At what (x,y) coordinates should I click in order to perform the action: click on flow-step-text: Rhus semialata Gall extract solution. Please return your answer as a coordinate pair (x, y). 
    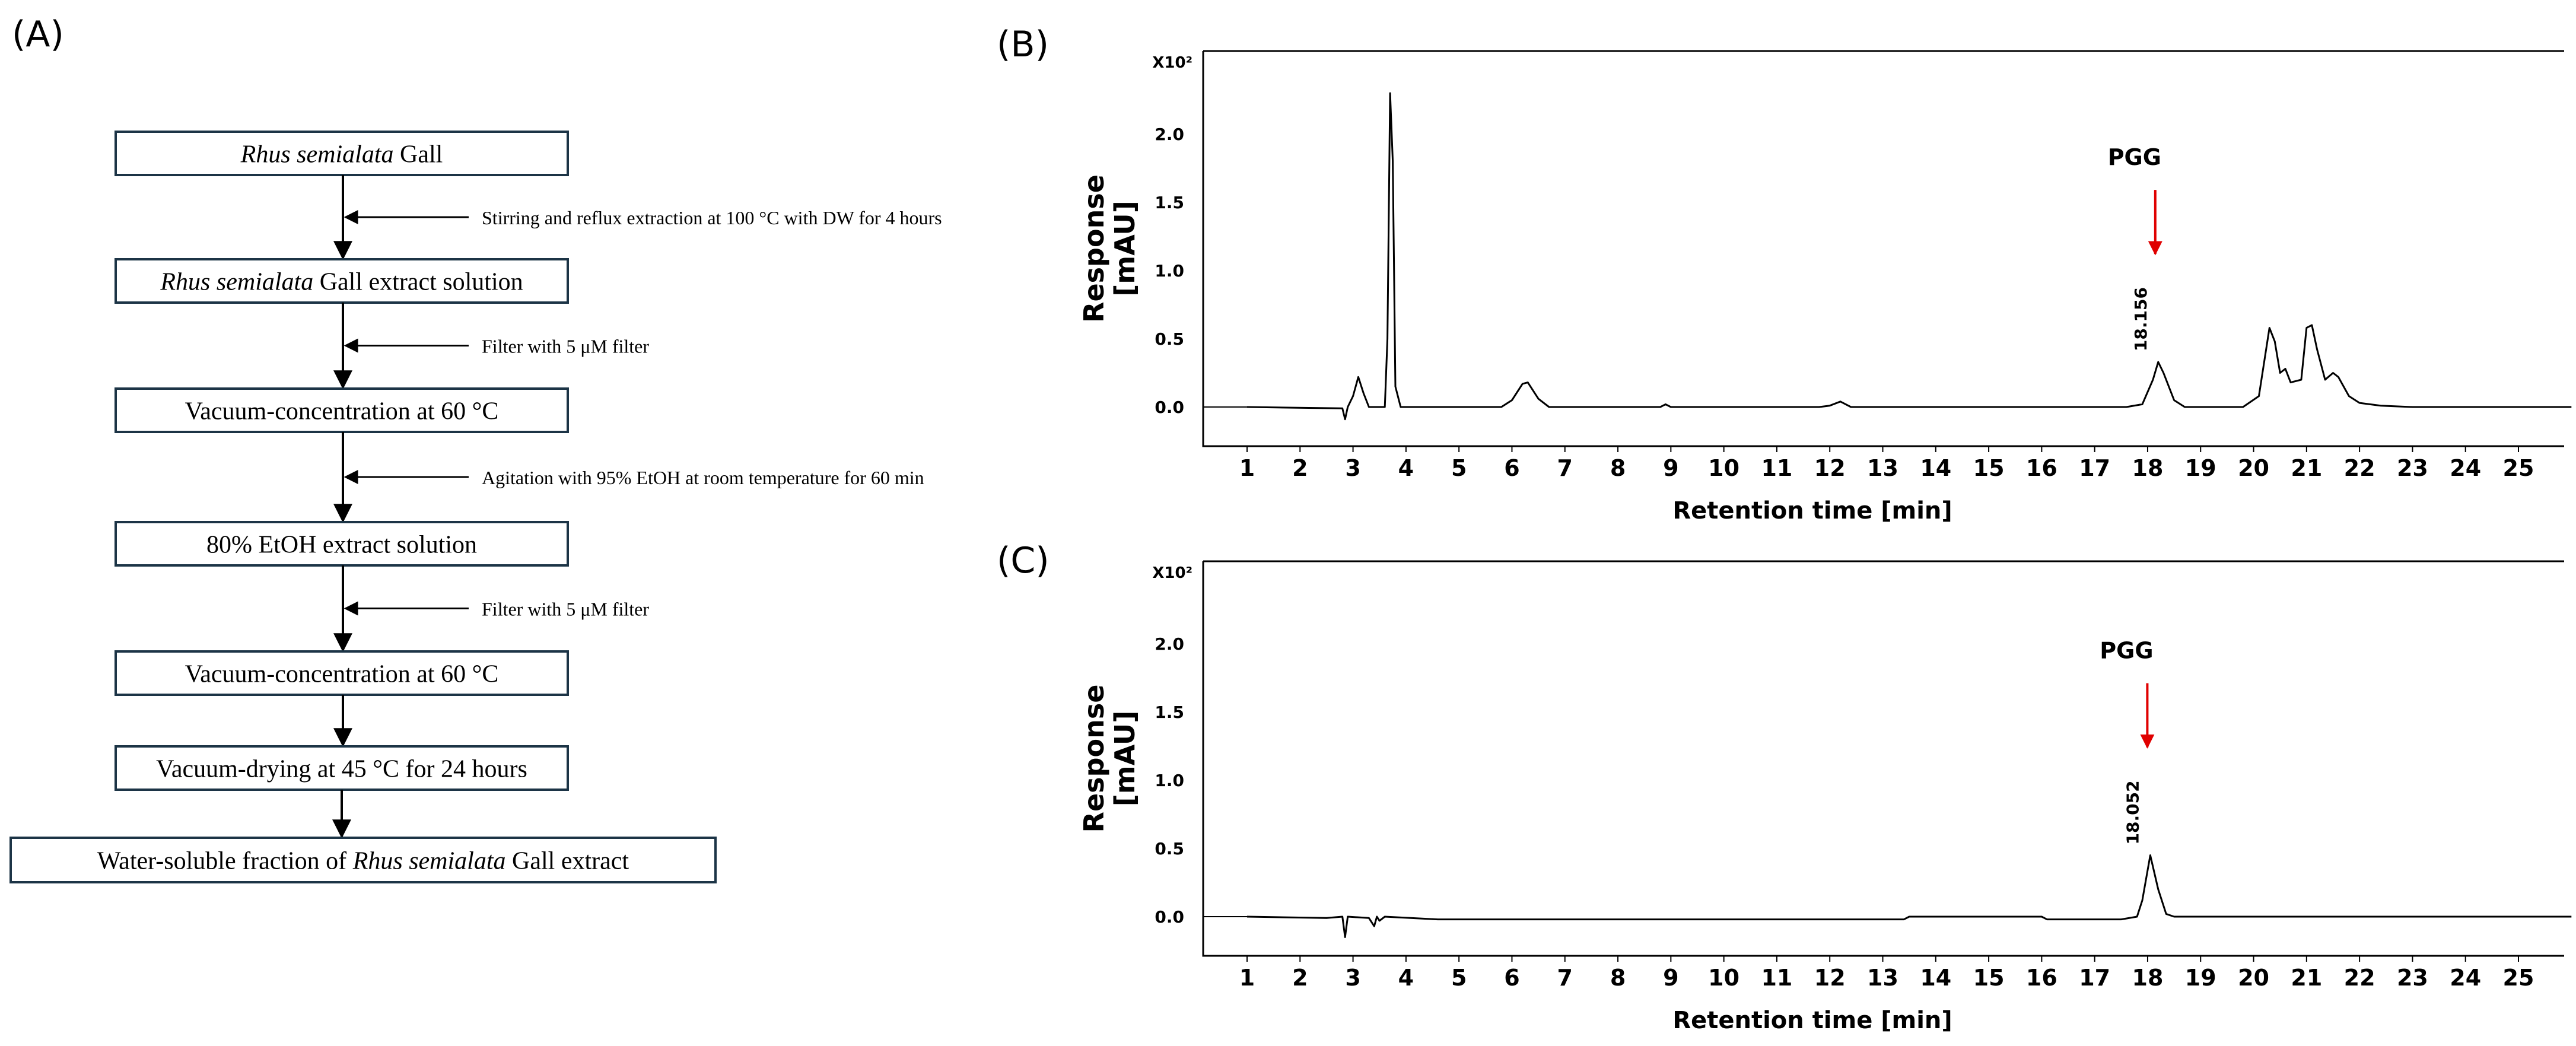
    Looking at the image, I should click on (341, 282).